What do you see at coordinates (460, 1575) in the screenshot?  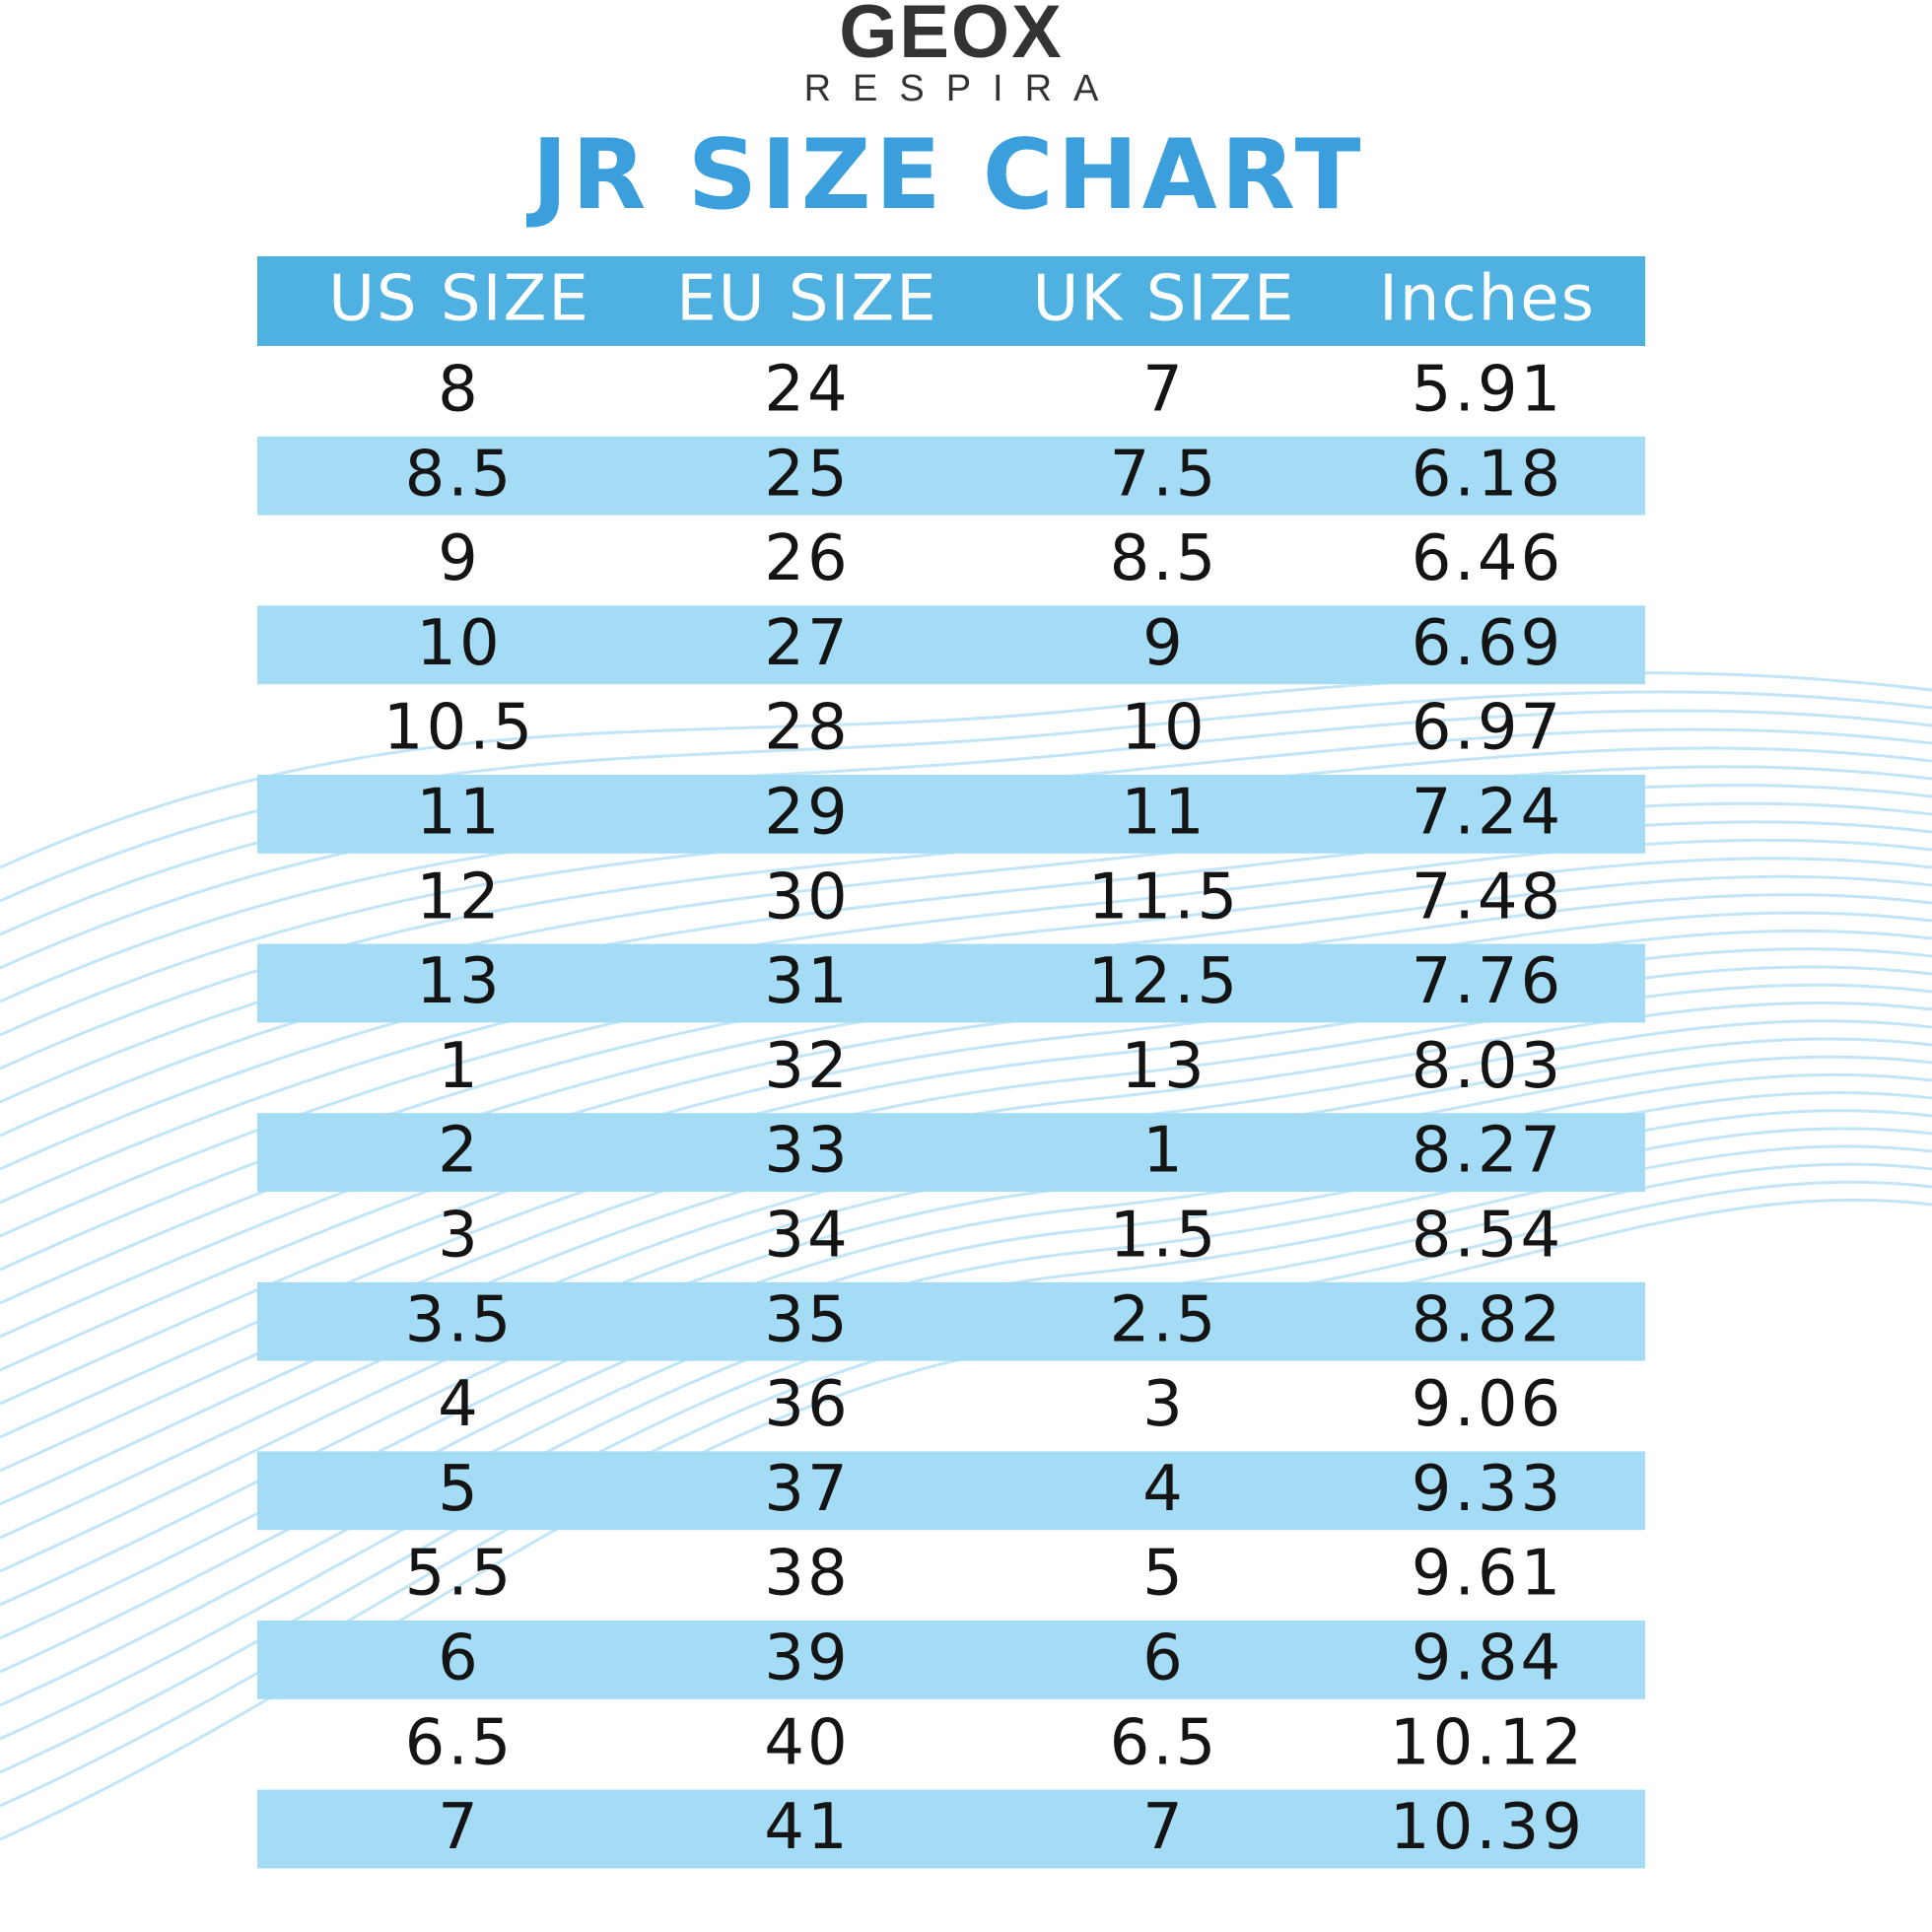 I see `table-cell: 5.5` at bounding box center [460, 1575].